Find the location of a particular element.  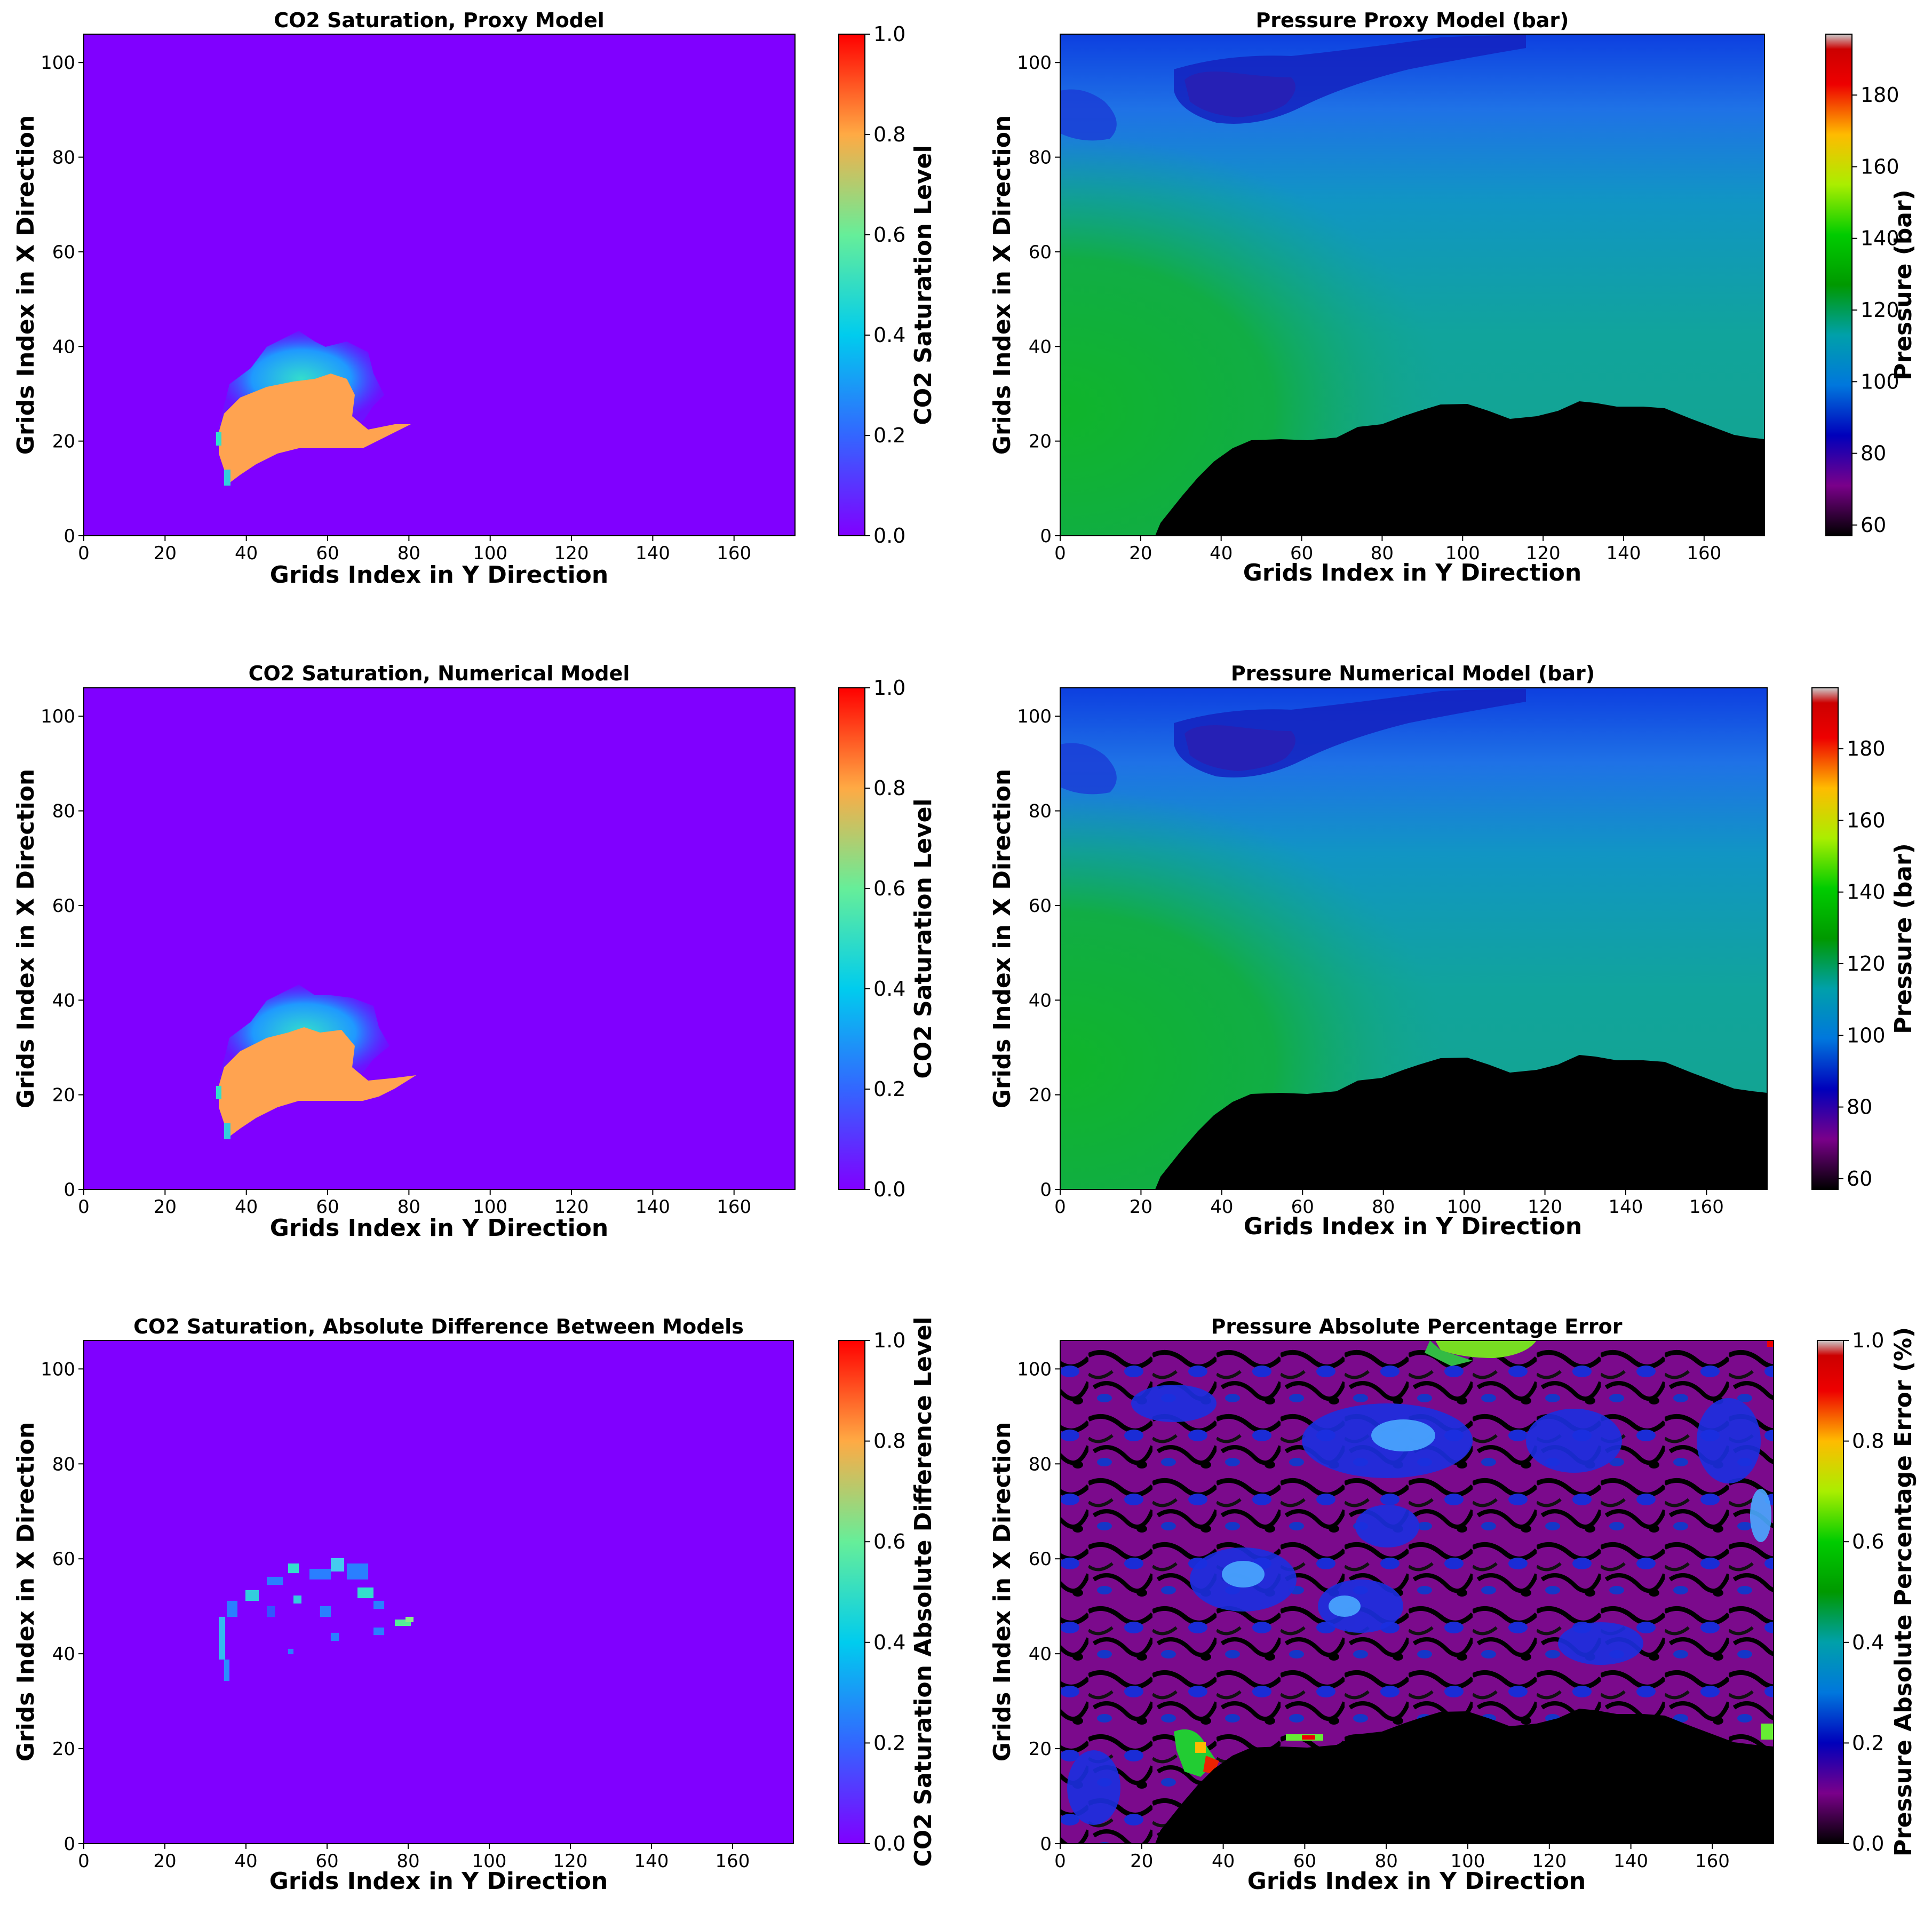

panel-title: CO2 Saturation, Proxy Model is located at coordinates (439, 20).